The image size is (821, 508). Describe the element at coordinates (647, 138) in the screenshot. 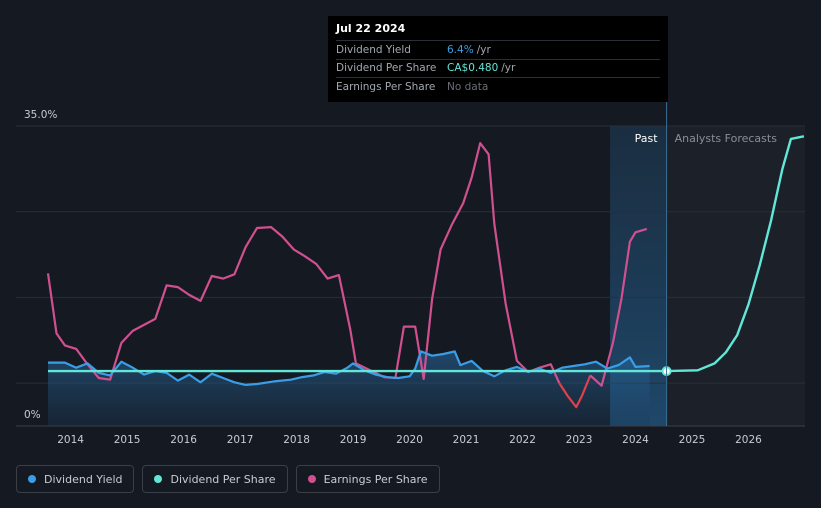

I see `past-label: Past` at that location.